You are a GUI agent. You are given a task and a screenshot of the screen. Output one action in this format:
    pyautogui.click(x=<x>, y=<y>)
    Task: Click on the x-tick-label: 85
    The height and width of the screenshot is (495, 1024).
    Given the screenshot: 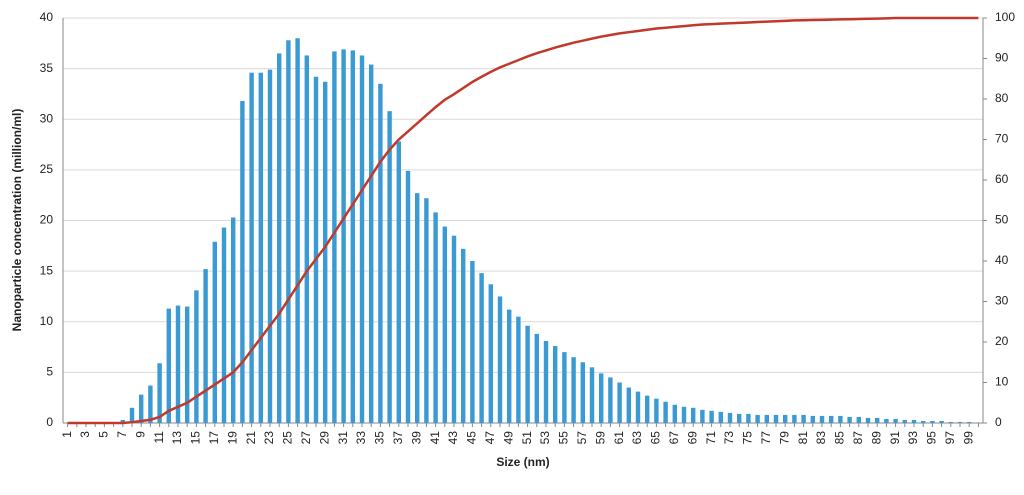 What is the action you would take?
    pyautogui.click(x=840, y=438)
    